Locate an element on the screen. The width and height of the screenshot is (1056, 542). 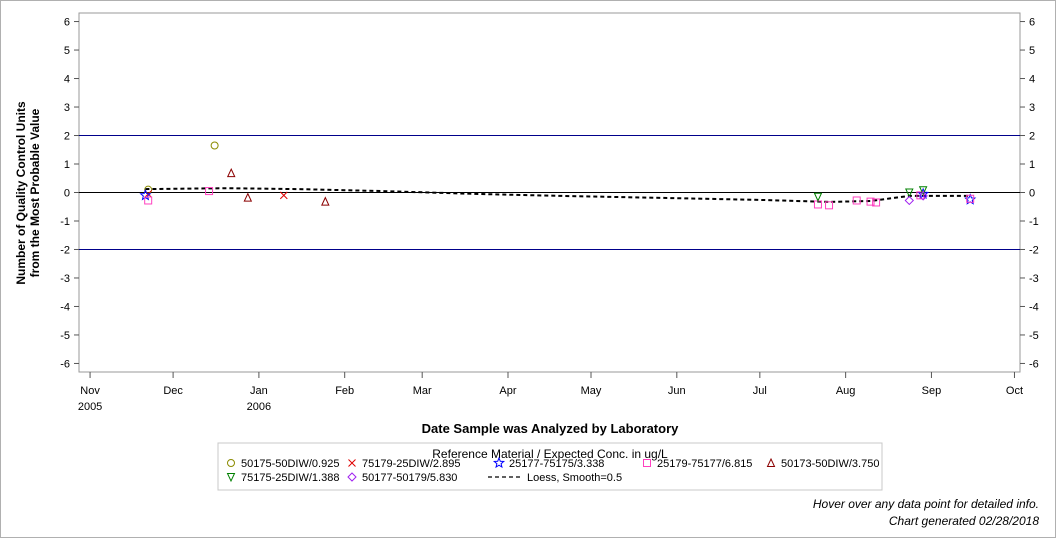
legend-label-50177-50179-5-830: 50177-50179/5.830 is located at coordinates (409, 478).